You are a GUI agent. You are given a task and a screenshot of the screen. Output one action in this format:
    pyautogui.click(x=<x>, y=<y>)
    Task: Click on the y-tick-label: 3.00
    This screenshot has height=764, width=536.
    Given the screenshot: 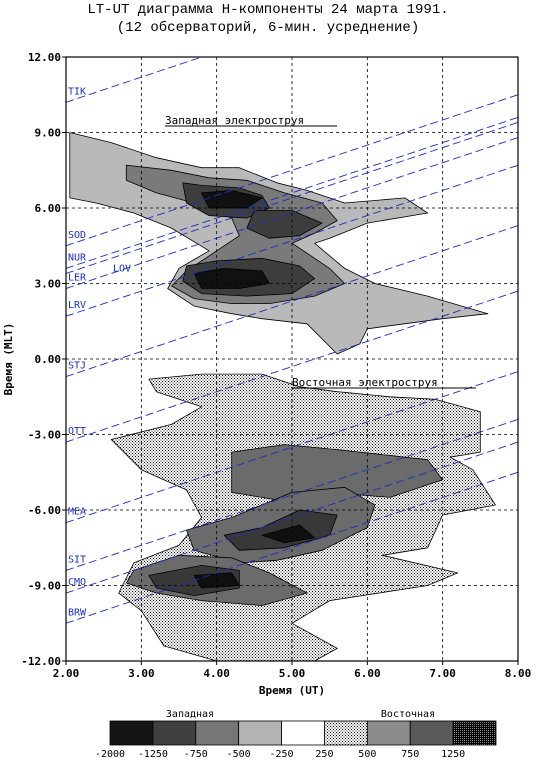 What is the action you would take?
    pyautogui.click(x=48, y=284)
    